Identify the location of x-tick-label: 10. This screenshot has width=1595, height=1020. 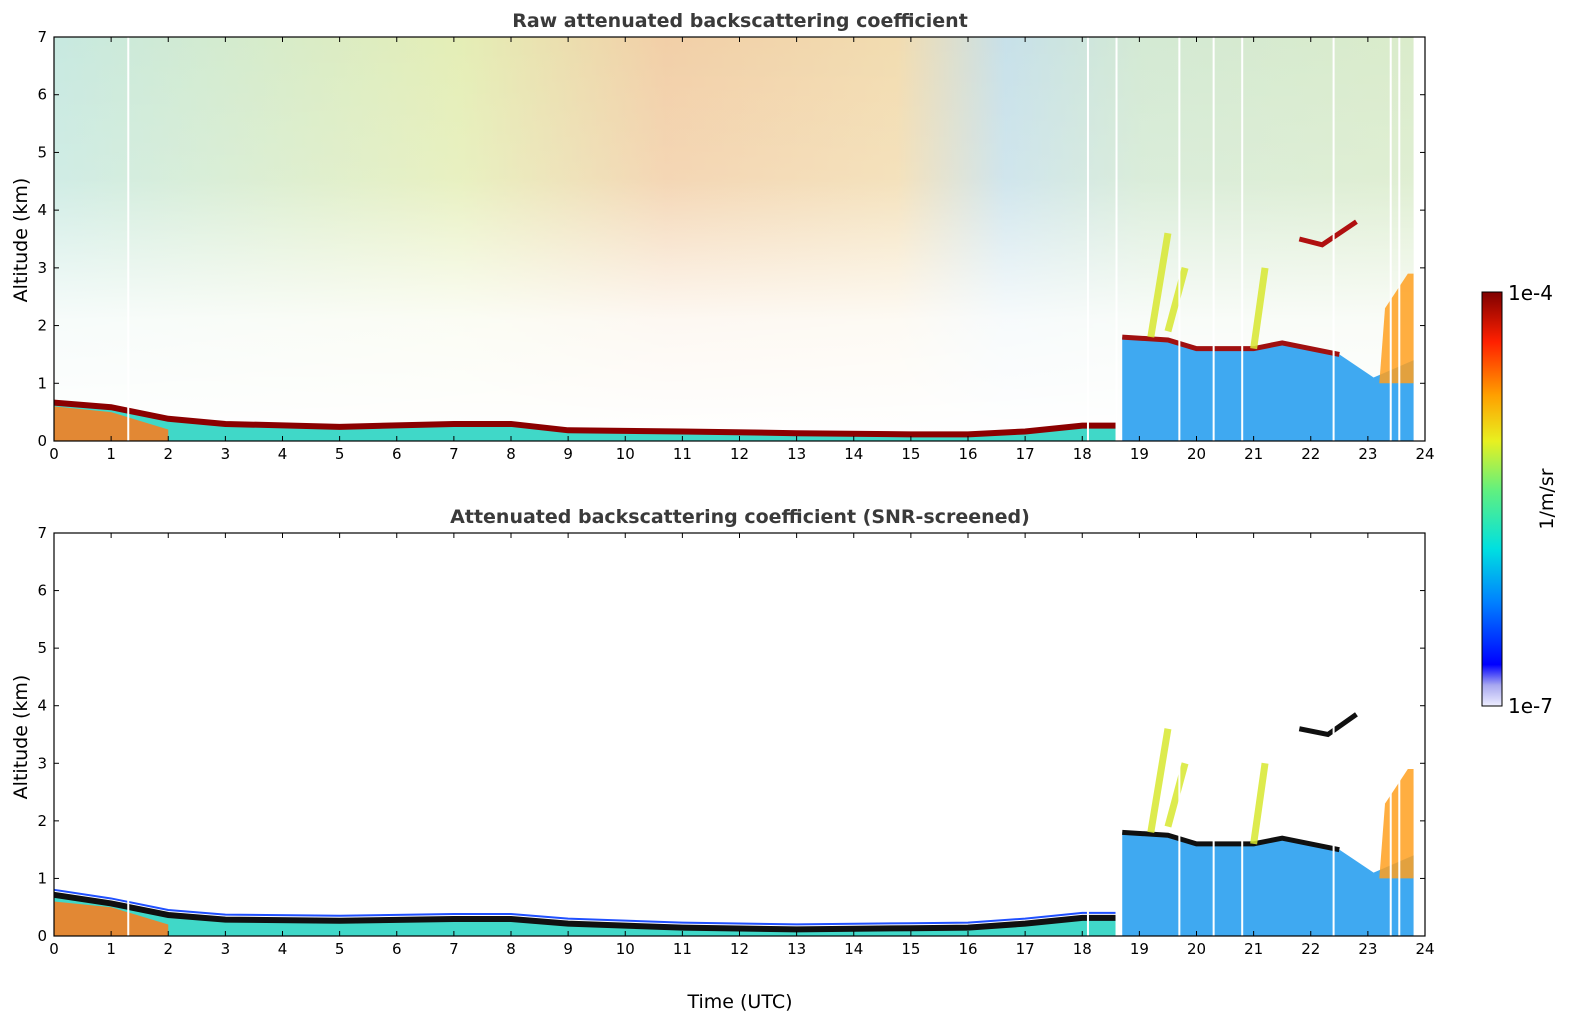
(625, 454).